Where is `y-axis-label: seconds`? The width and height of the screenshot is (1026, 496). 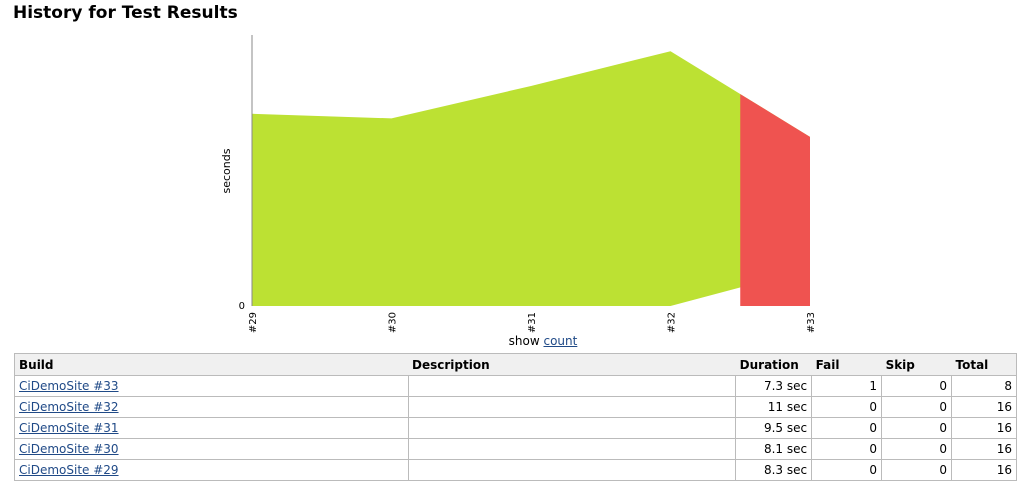
y-axis-label: seconds is located at coordinates (226, 170).